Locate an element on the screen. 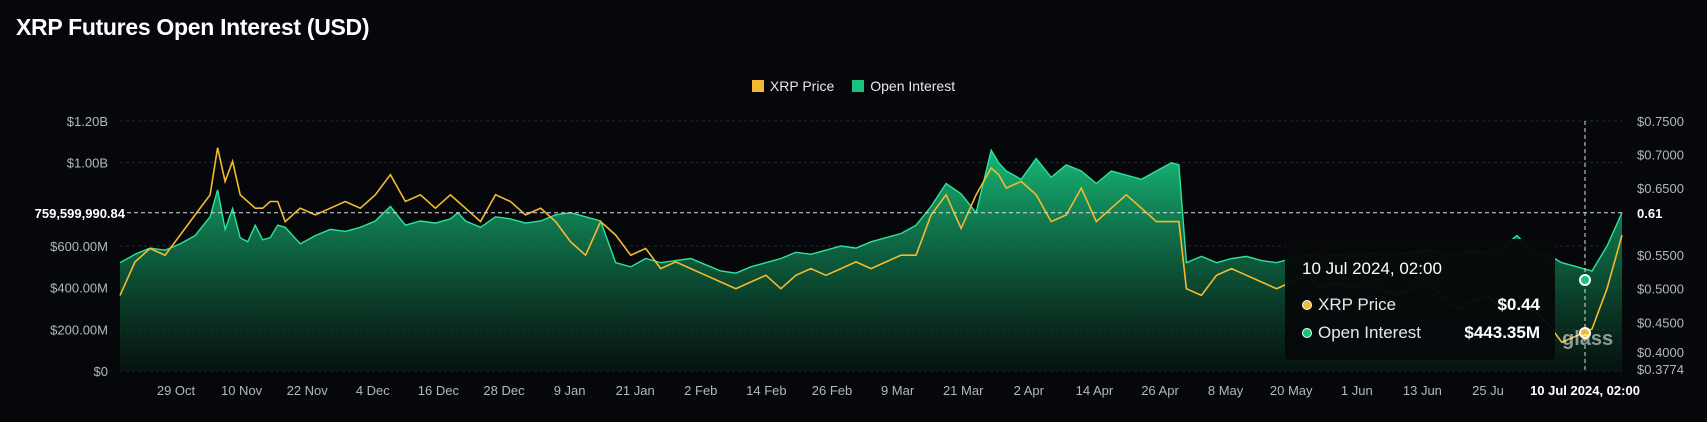  right-axis-tick-label: $0.5000 is located at coordinates (1660, 289).